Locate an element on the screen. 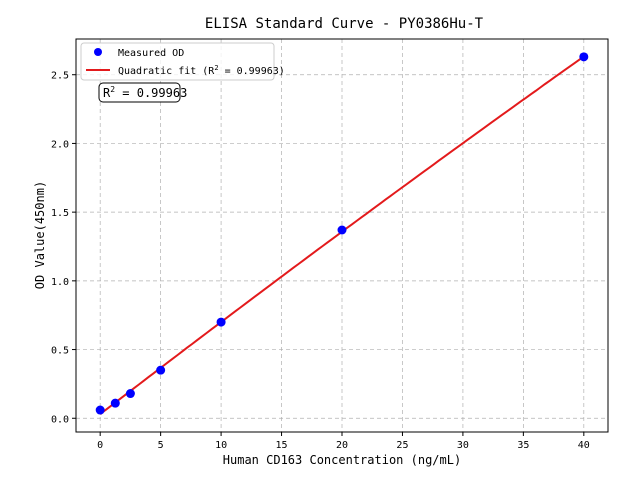  x-tick-label: 10 is located at coordinates (221, 445).